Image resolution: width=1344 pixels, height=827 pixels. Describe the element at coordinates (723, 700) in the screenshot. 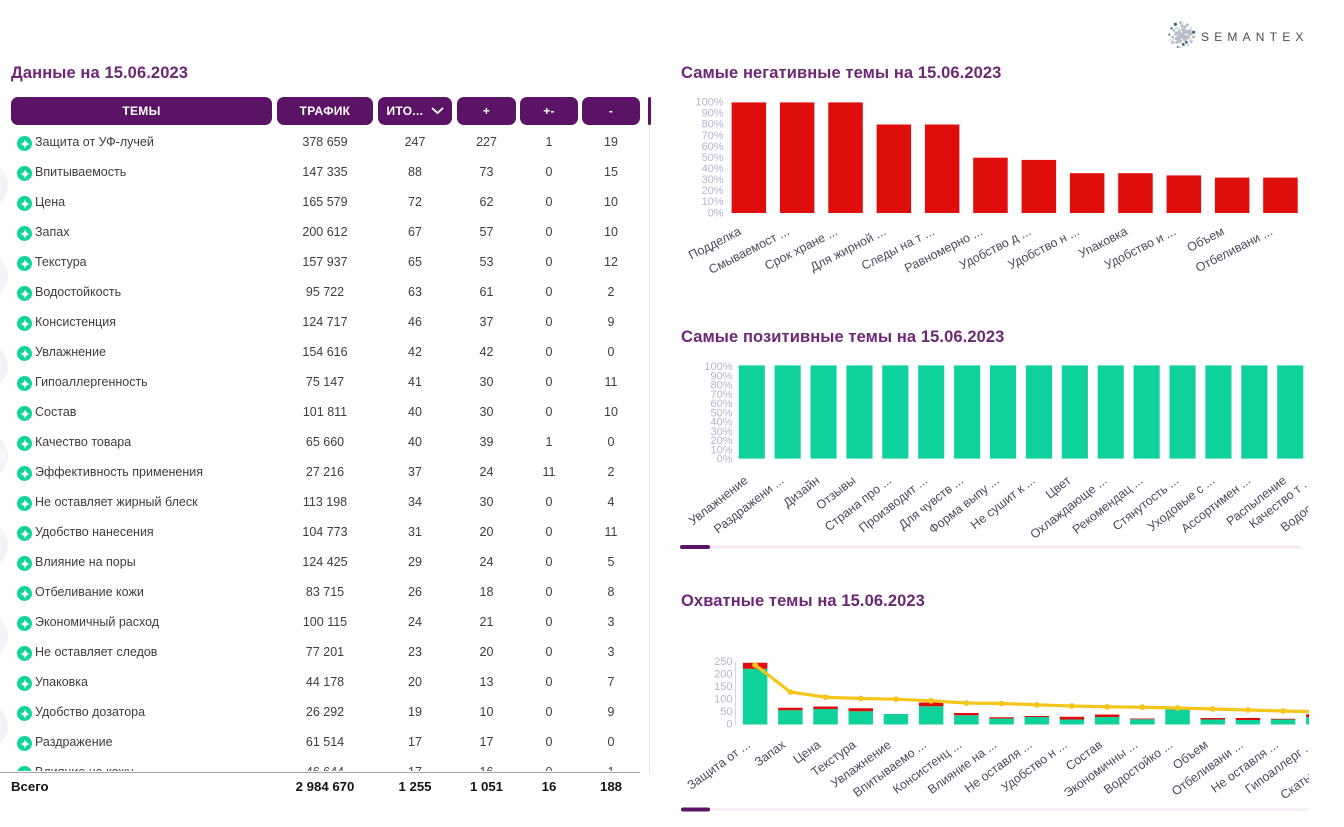

I see `svg-text: 100` at that location.